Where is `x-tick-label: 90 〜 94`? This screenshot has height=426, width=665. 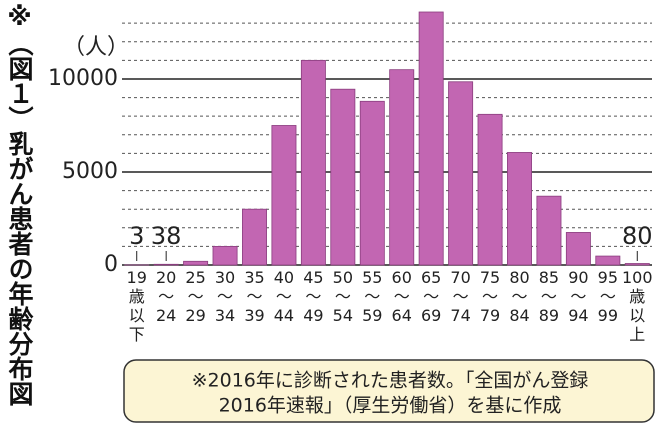 x-tick-label: 90 〜 94 is located at coordinates (578, 296).